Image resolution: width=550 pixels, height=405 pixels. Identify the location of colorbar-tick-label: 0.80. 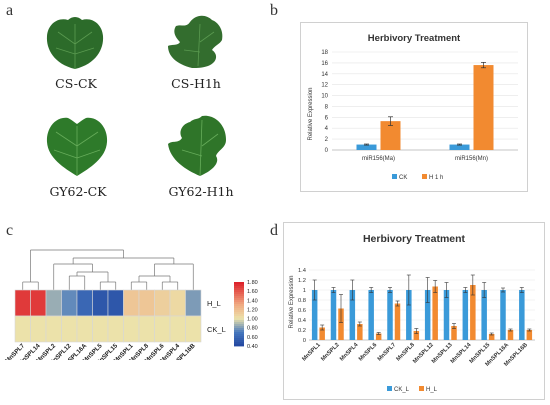
(252, 329).